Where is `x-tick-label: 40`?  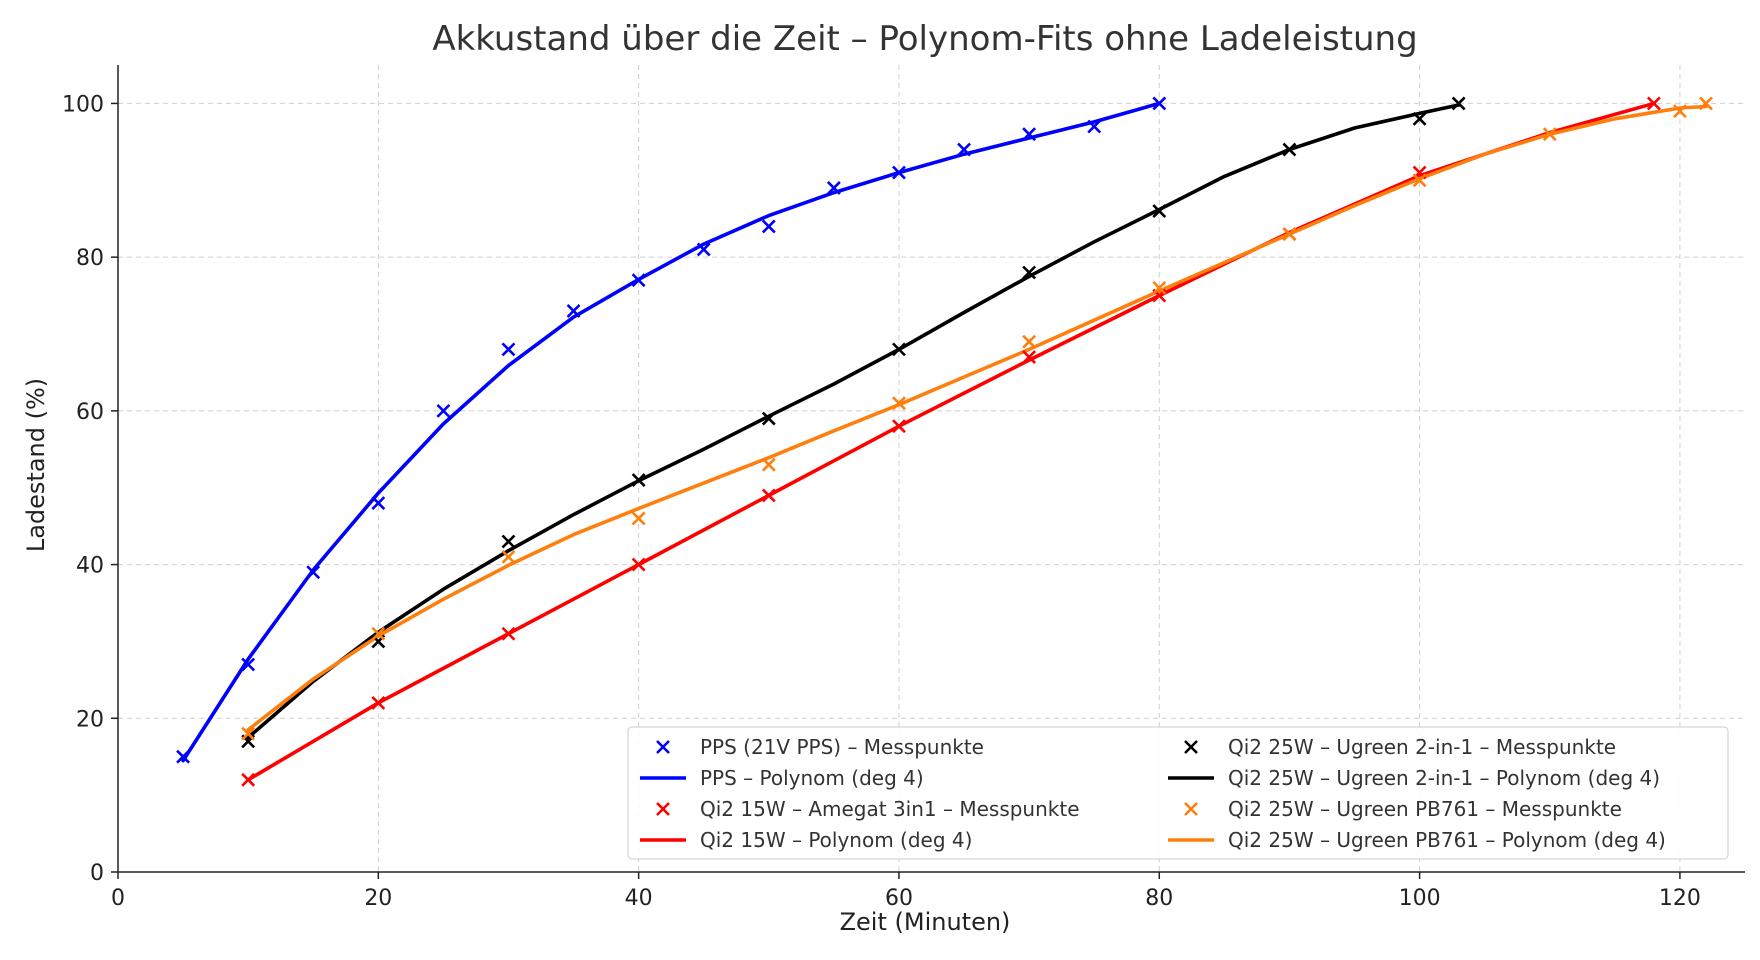
x-tick-label: 40 is located at coordinates (639, 898).